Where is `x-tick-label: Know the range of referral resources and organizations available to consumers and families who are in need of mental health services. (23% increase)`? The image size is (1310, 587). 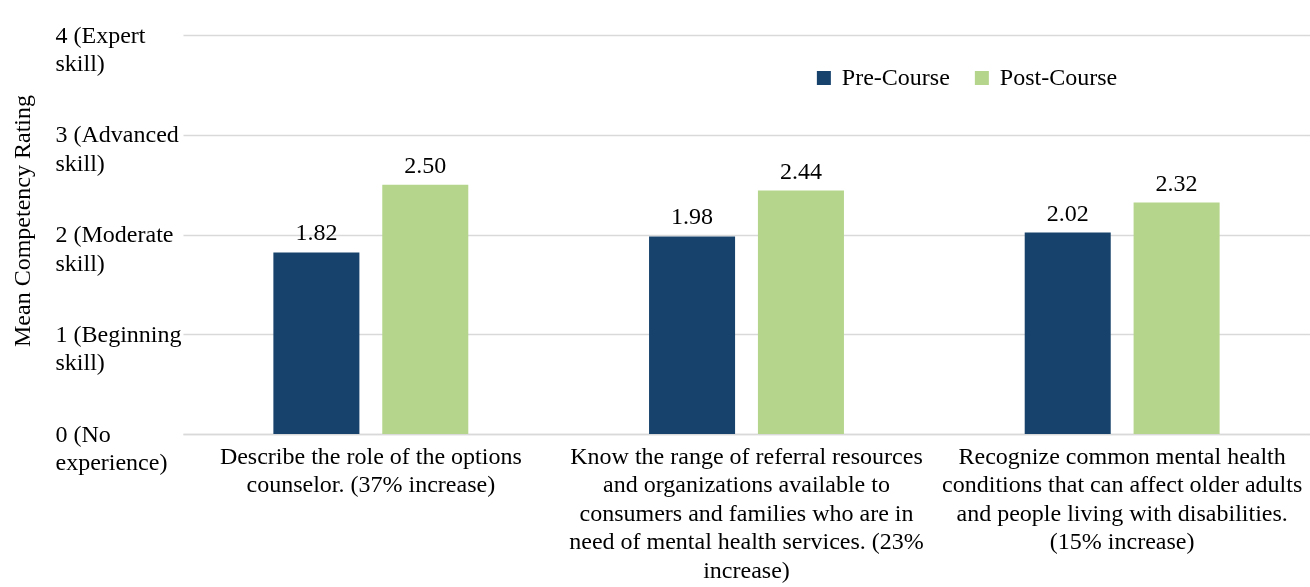 x-tick-label: Know the range of referral resources and organizations available to consumers and families who are in need of mental health services. (23% increase) is located at coordinates (746, 512).